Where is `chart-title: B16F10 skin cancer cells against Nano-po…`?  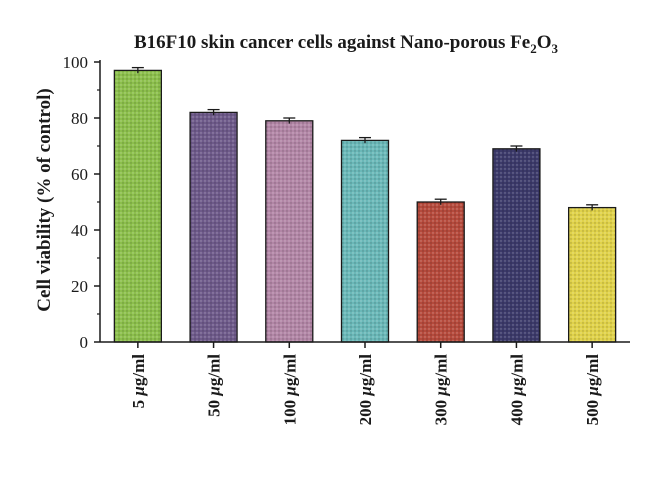
chart-title: B16F10 skin cancer cells against Nano-po… is located at coordinates (346, 44).